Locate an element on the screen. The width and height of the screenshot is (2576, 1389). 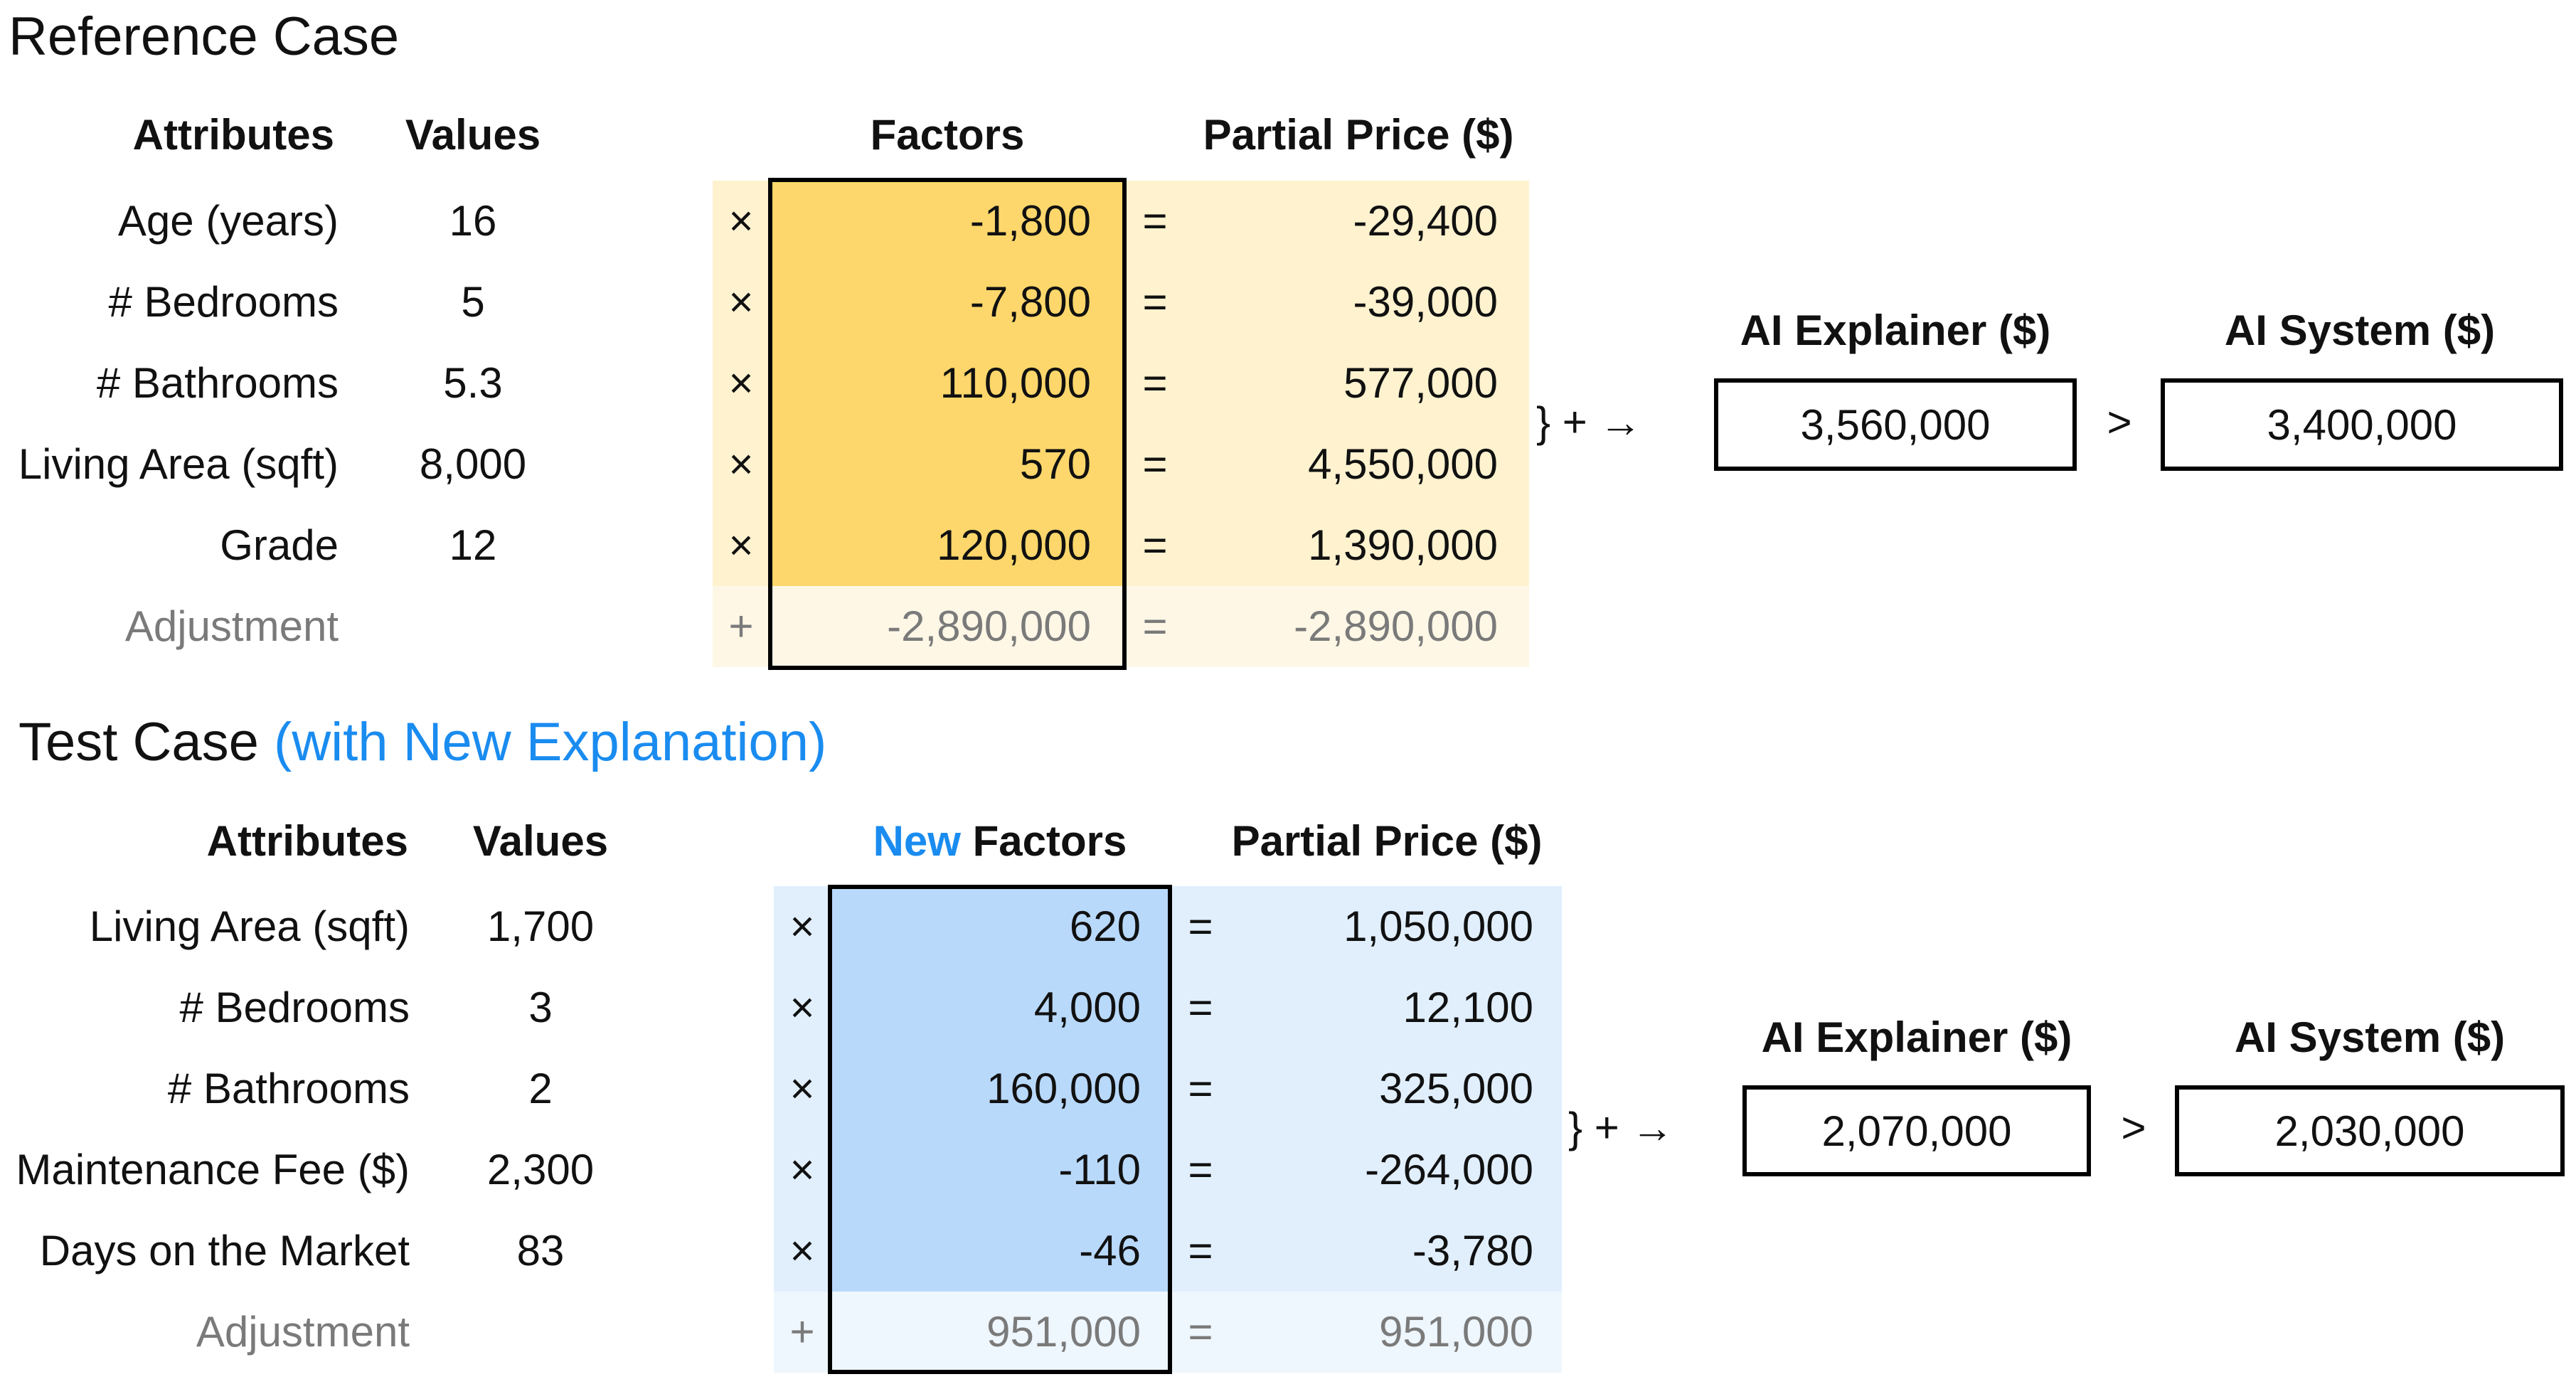
reference-row-partial: 1,390,000 is located at coordinates (1403, 545).